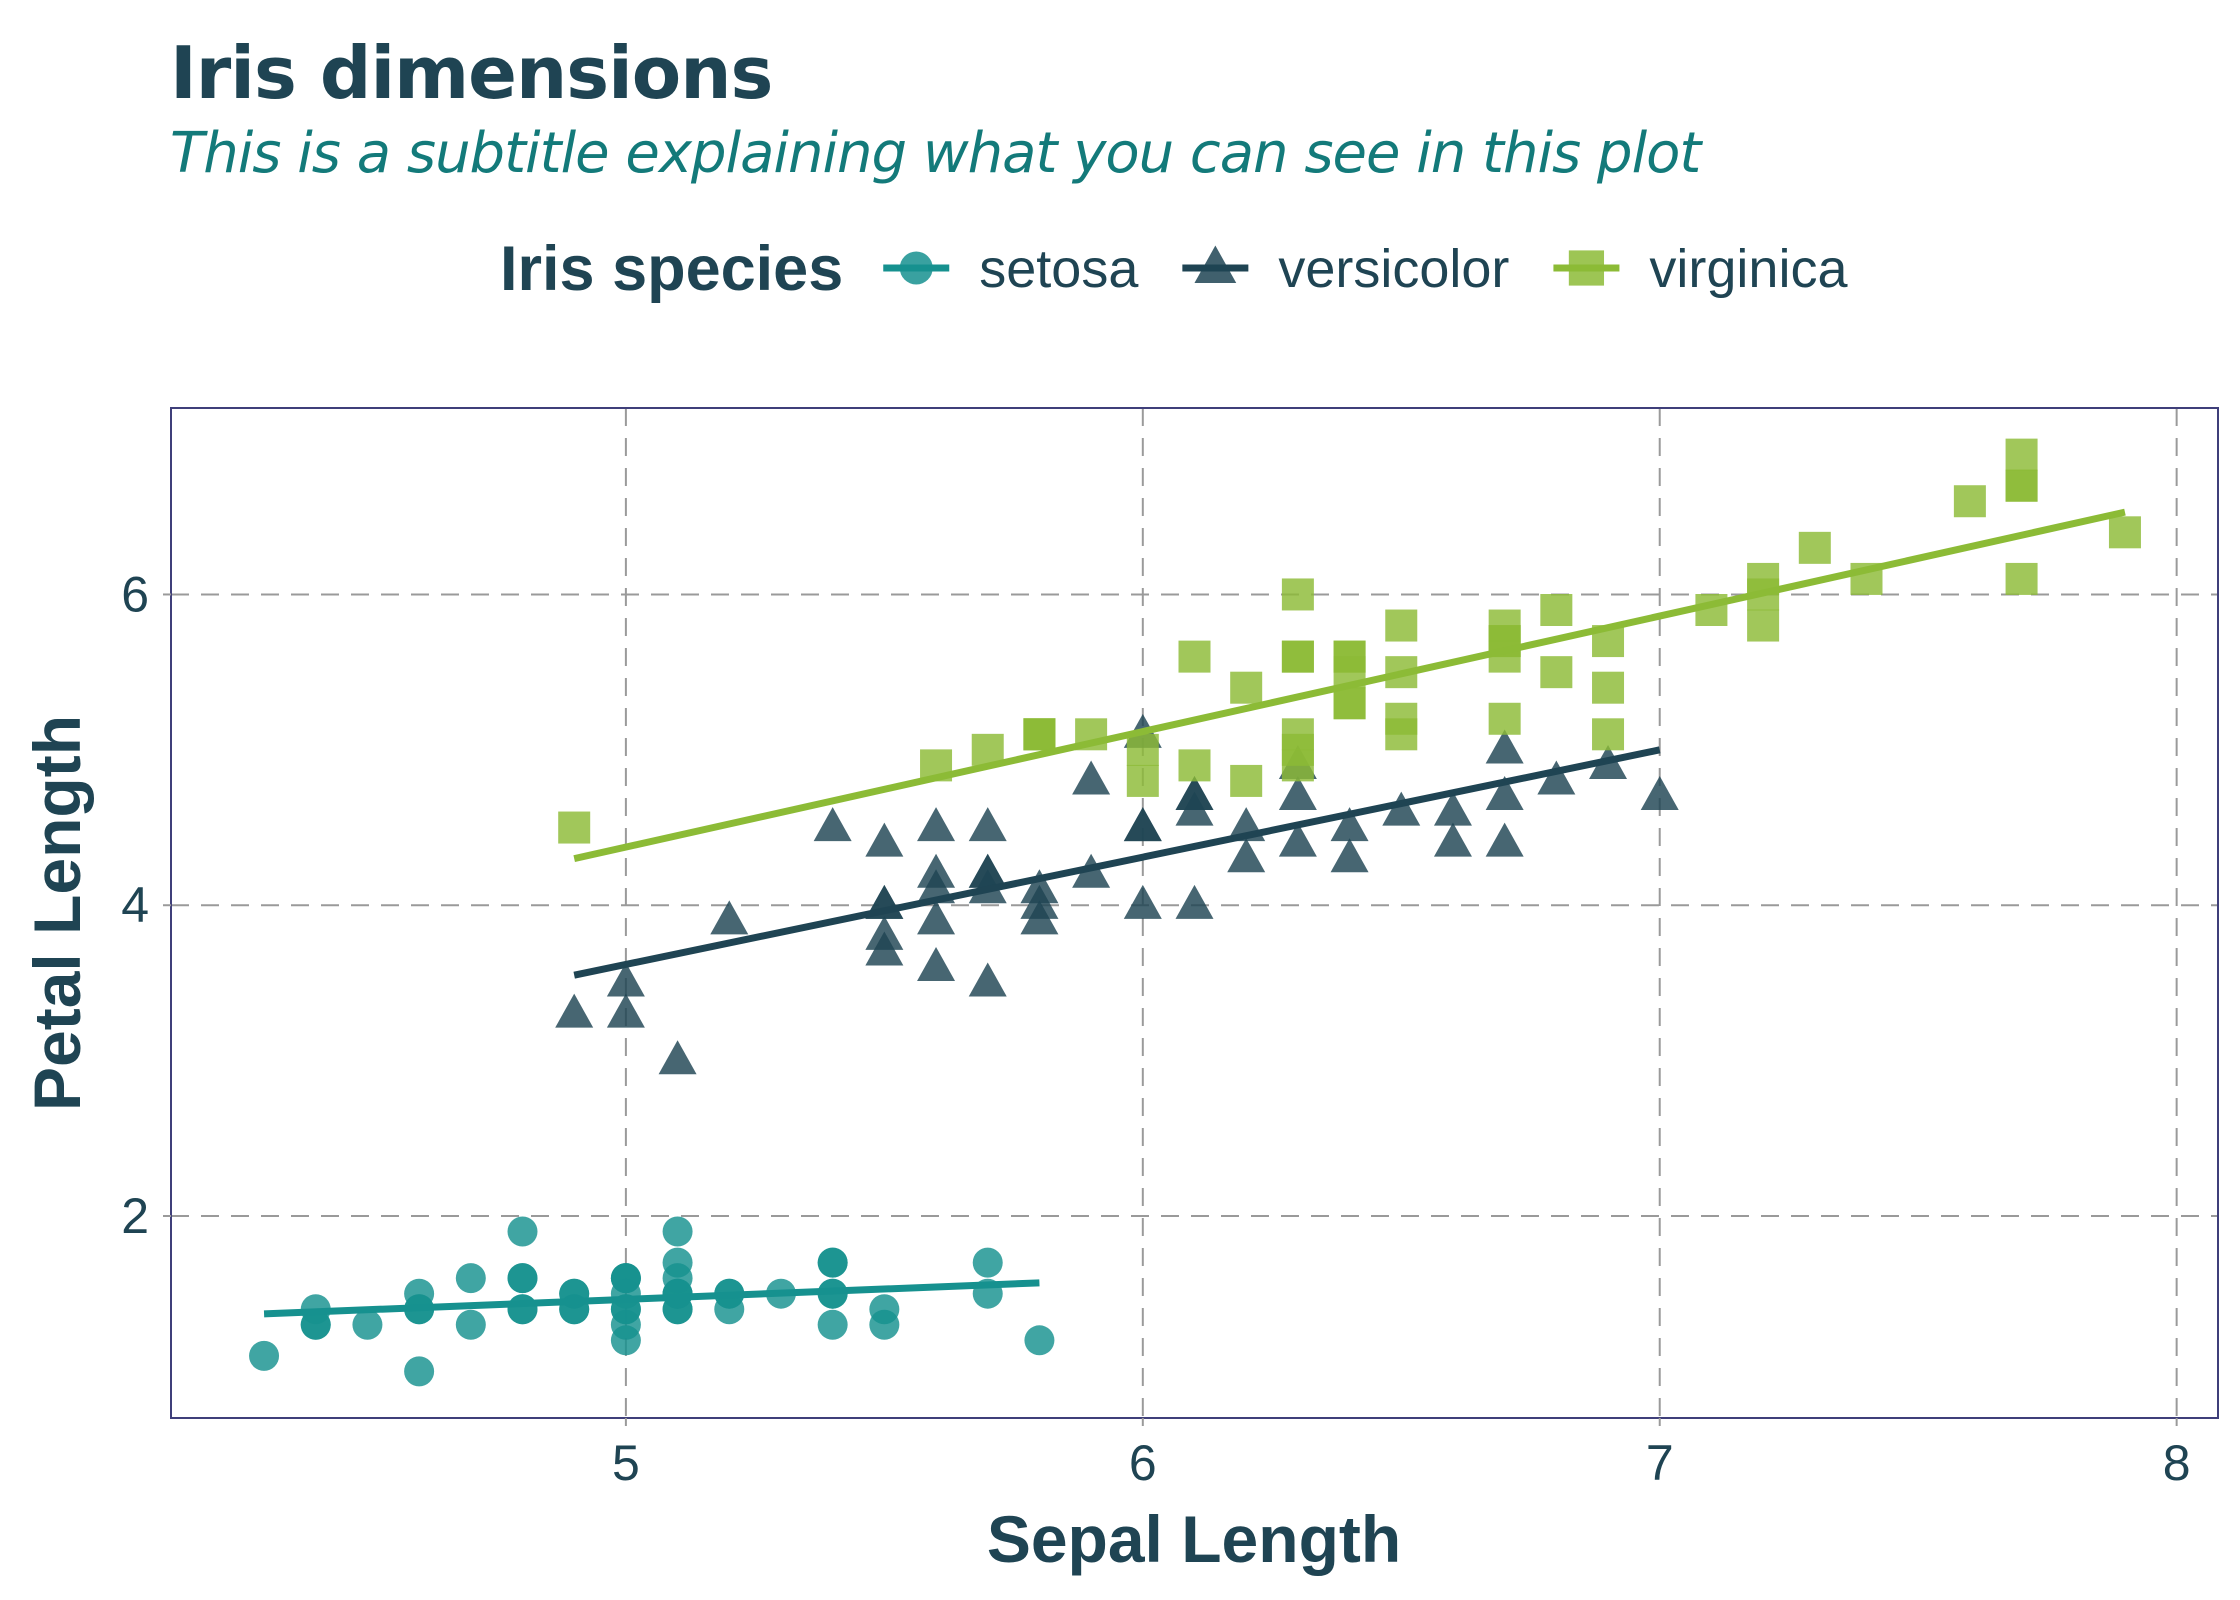  What do you see at coordinates (1215, 264) in the screenshot?
I see `legend-key-triangle-icon` at bounding box center [1215, 264].